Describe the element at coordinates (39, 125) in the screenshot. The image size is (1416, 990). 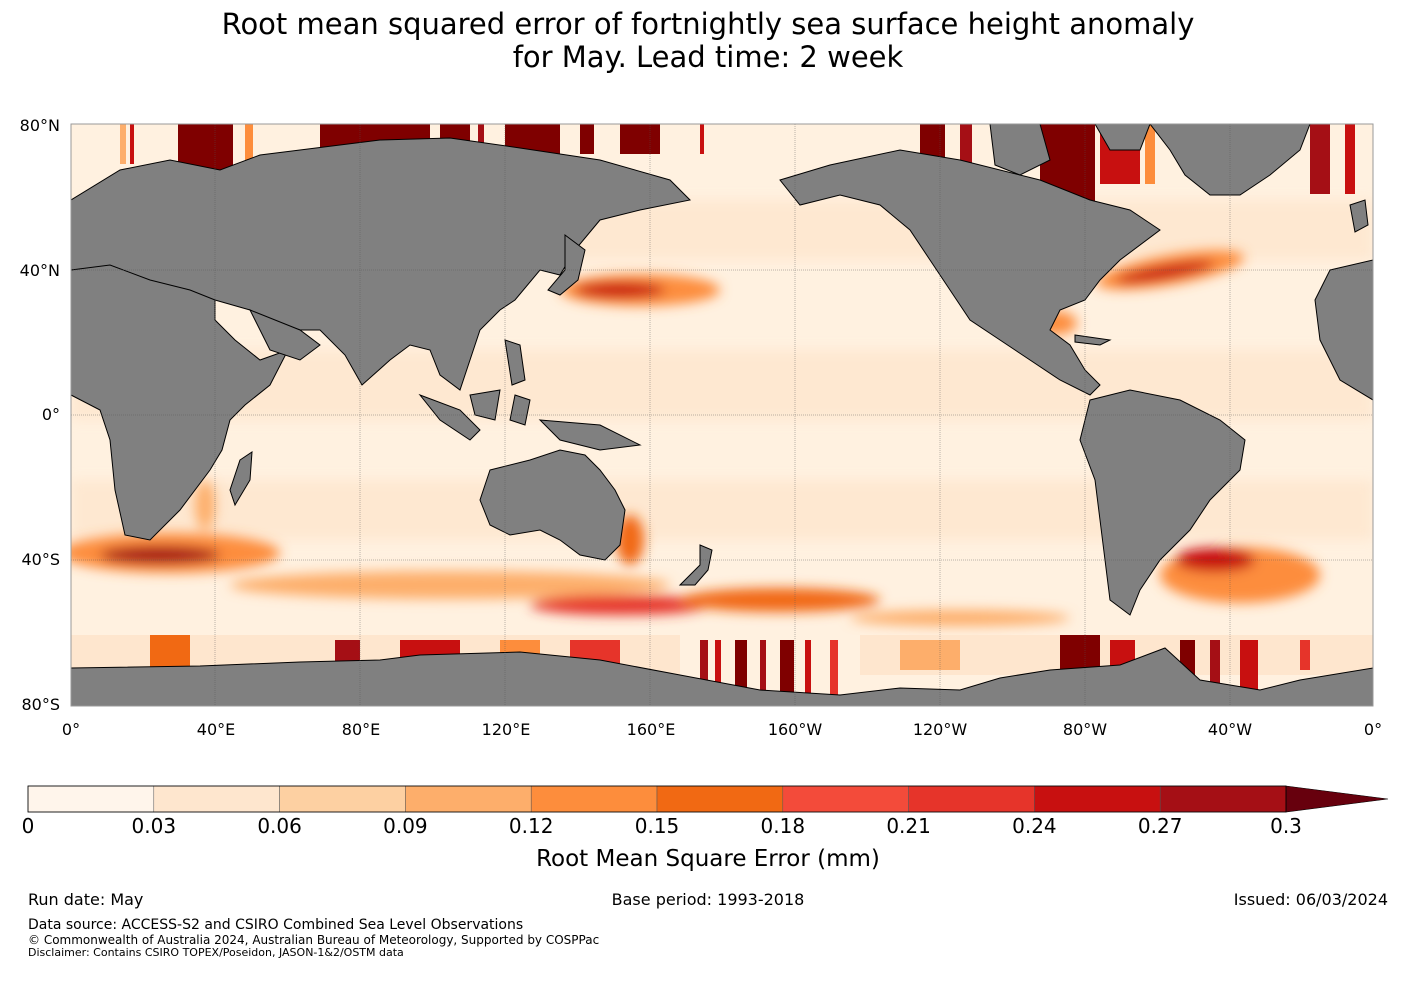
I see `lat-label-80n: 80°N` at that location.